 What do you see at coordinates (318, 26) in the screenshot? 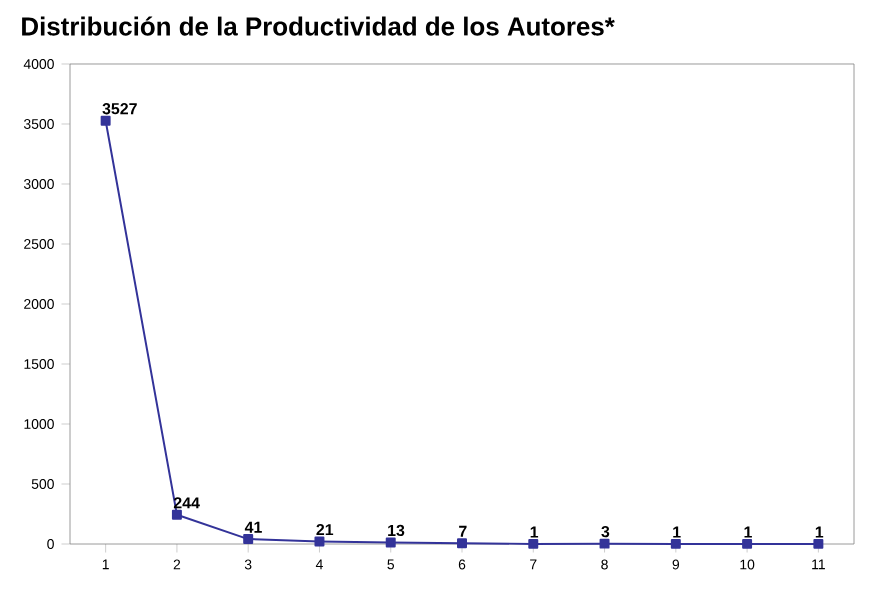
I see `chart-title: Distribución de la Productividad de los Autores*` at bounding box center [318, 26].